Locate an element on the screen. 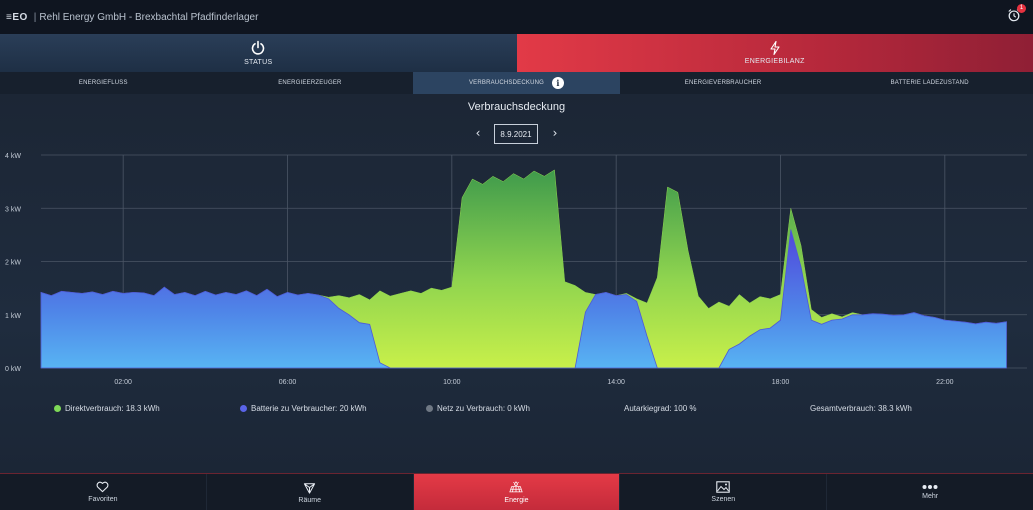 The height and width of the screenshot is (510, 1033). autarkiegrad-value: Autarkiegrad: 100 % is located at coordinates (660, 408).